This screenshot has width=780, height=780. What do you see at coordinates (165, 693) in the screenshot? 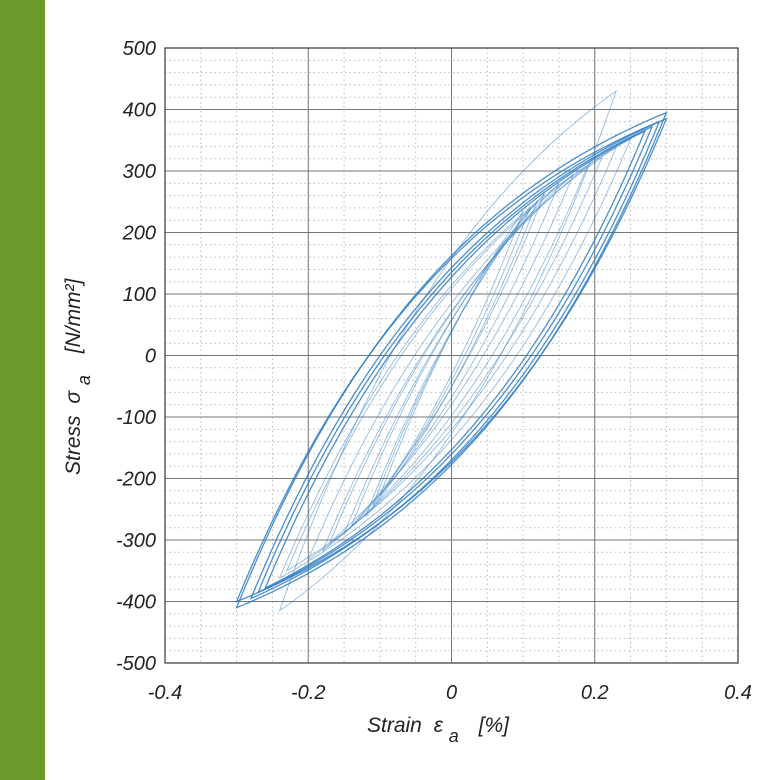
I see `x-tick-label: -0.4` at bounding box center [165, 693].